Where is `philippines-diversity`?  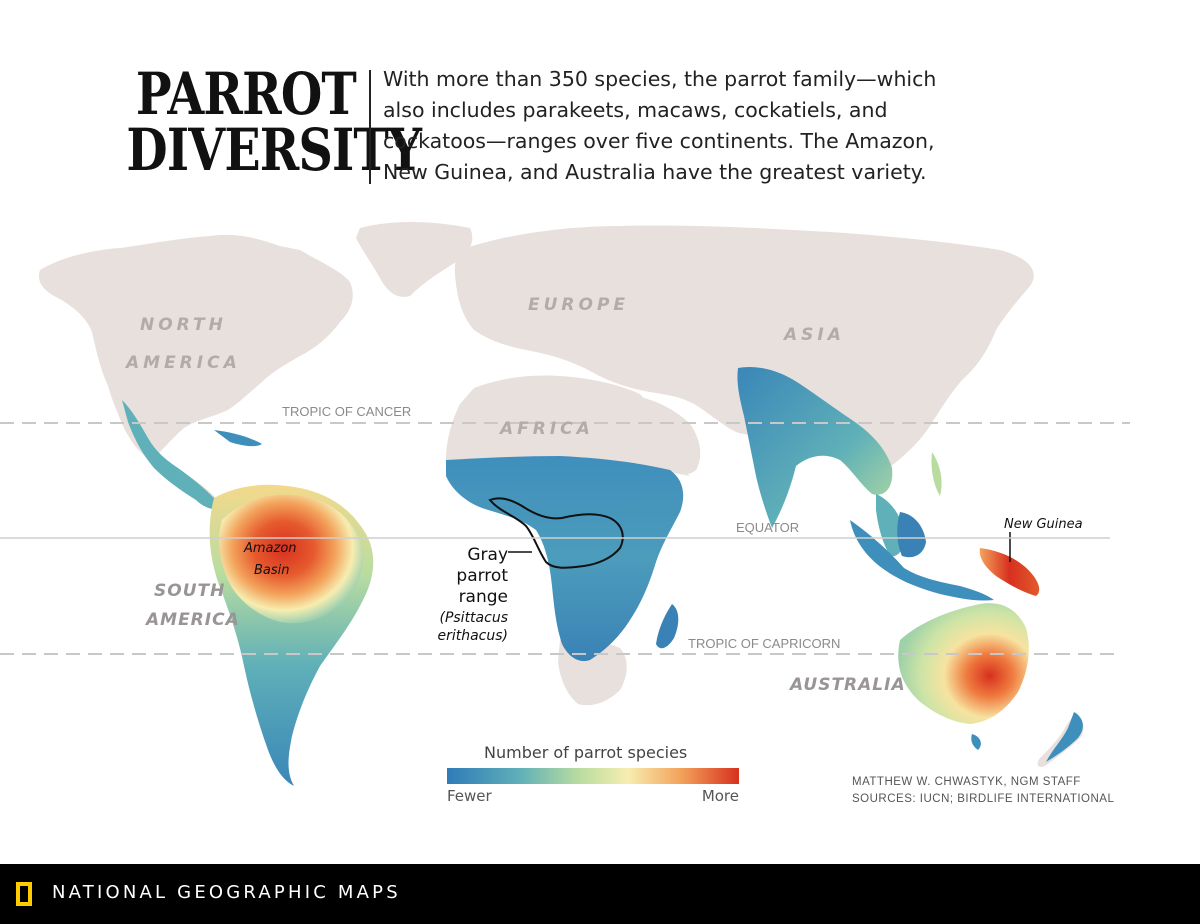
philippines-diversity is located at coordinates (936, 474).